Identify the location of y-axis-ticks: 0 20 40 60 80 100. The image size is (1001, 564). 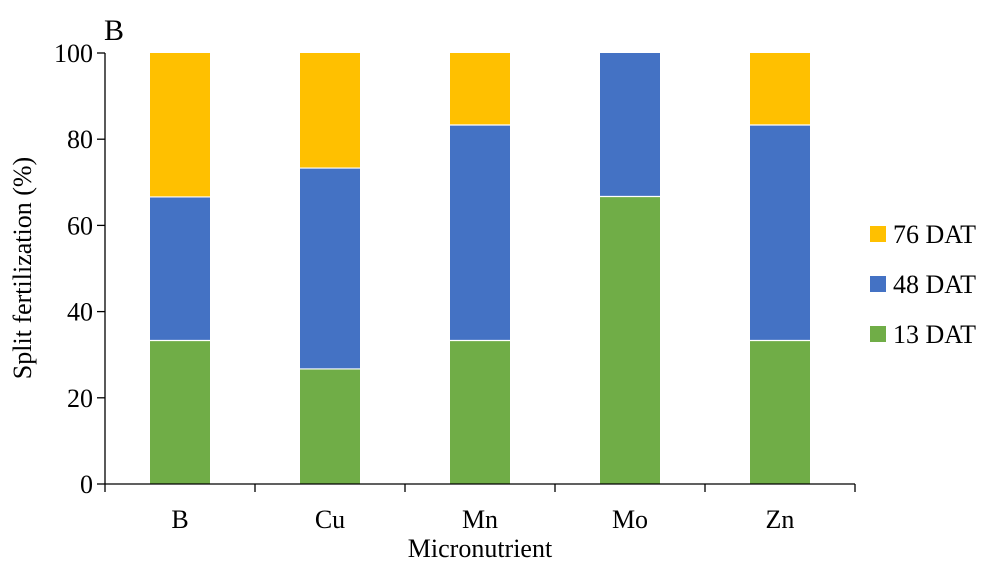
(79, 269).